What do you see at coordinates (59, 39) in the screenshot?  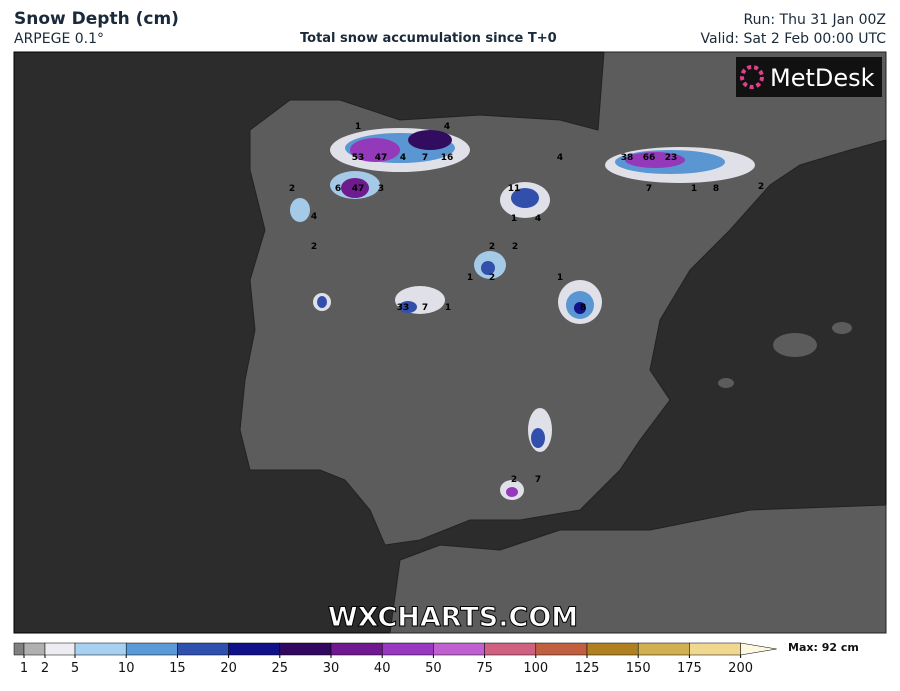 I see `model: ARPEGE 0.1°` at bounding box center [59, 39].